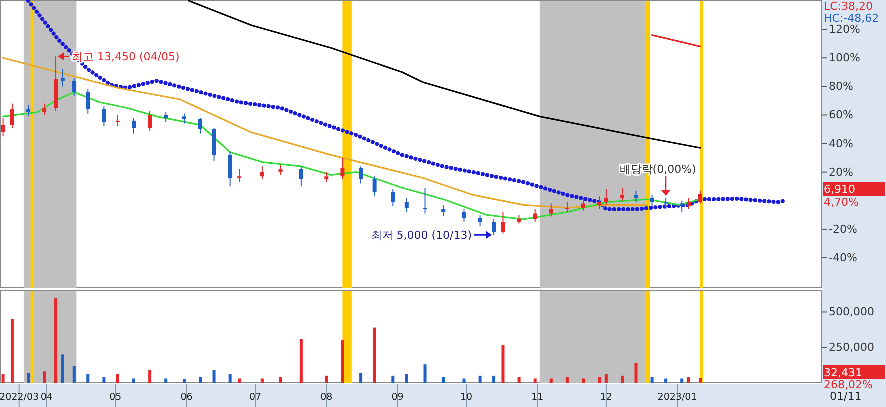 This screenshot has height=407, width=886. I want to click on y-tick-label: -20%, so click(843, 229).